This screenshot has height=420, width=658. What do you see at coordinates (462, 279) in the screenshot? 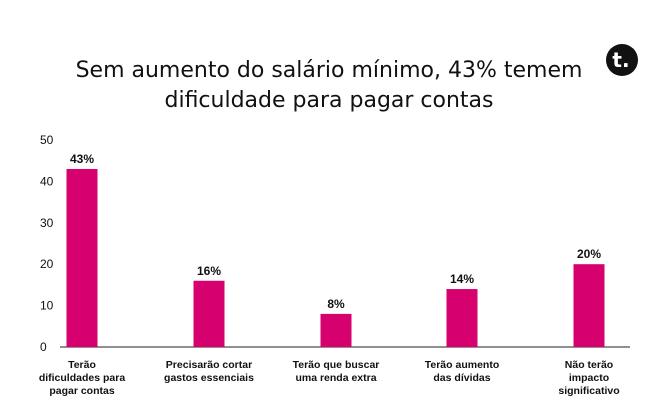
I see `data-label: 14%` at bounding box center [462, 279].